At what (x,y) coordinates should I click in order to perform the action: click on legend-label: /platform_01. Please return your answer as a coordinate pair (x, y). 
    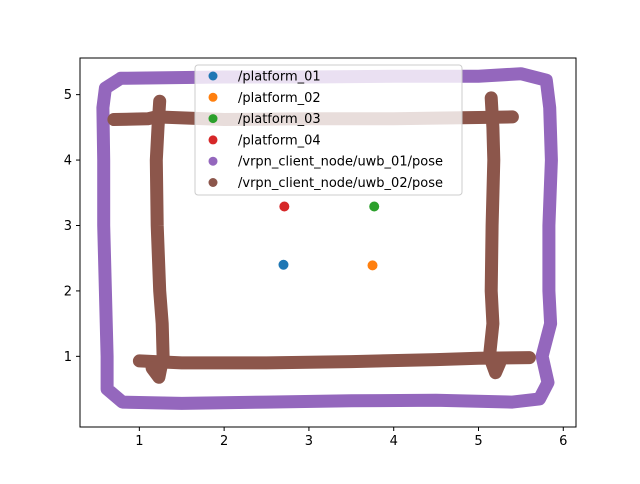
    Looking at the image, I should click on (279, 77).